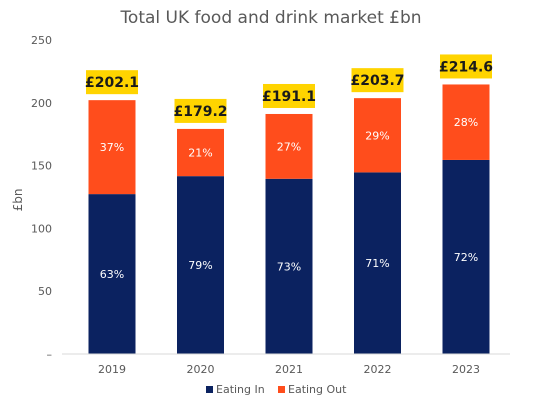 The image size is (543, 407). I want to click on x-tick-label: 2020, so click(201, 369).